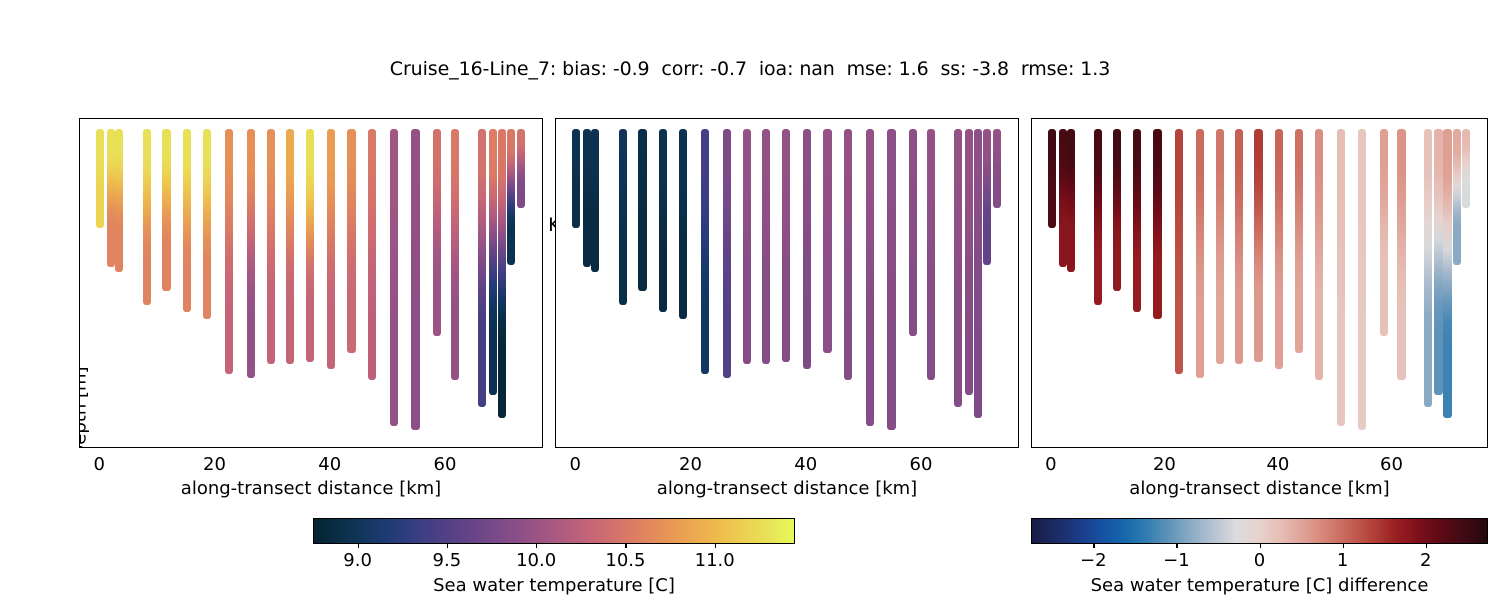  I want to click on colorbar-tick-label: 9.5, so click(447, 560).